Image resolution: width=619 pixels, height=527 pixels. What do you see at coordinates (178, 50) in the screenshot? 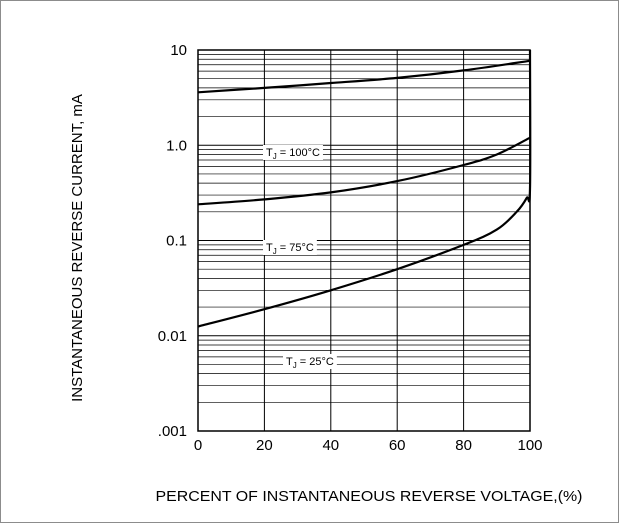
I see `y-tick-label: 10` at bounding box center [178, 50].